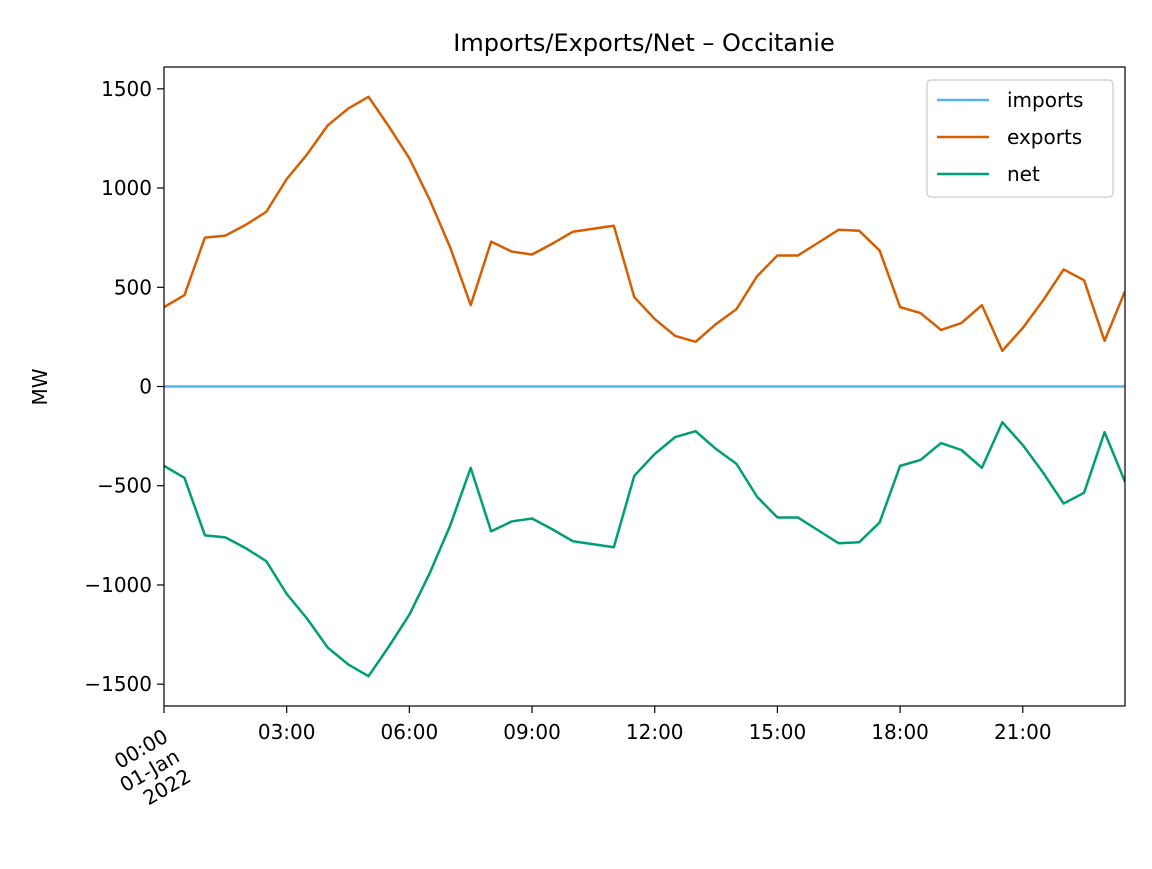 This screenshot has height=869, width=1152. I want to click on legend-item-exports: exports, so click(1009, 137).